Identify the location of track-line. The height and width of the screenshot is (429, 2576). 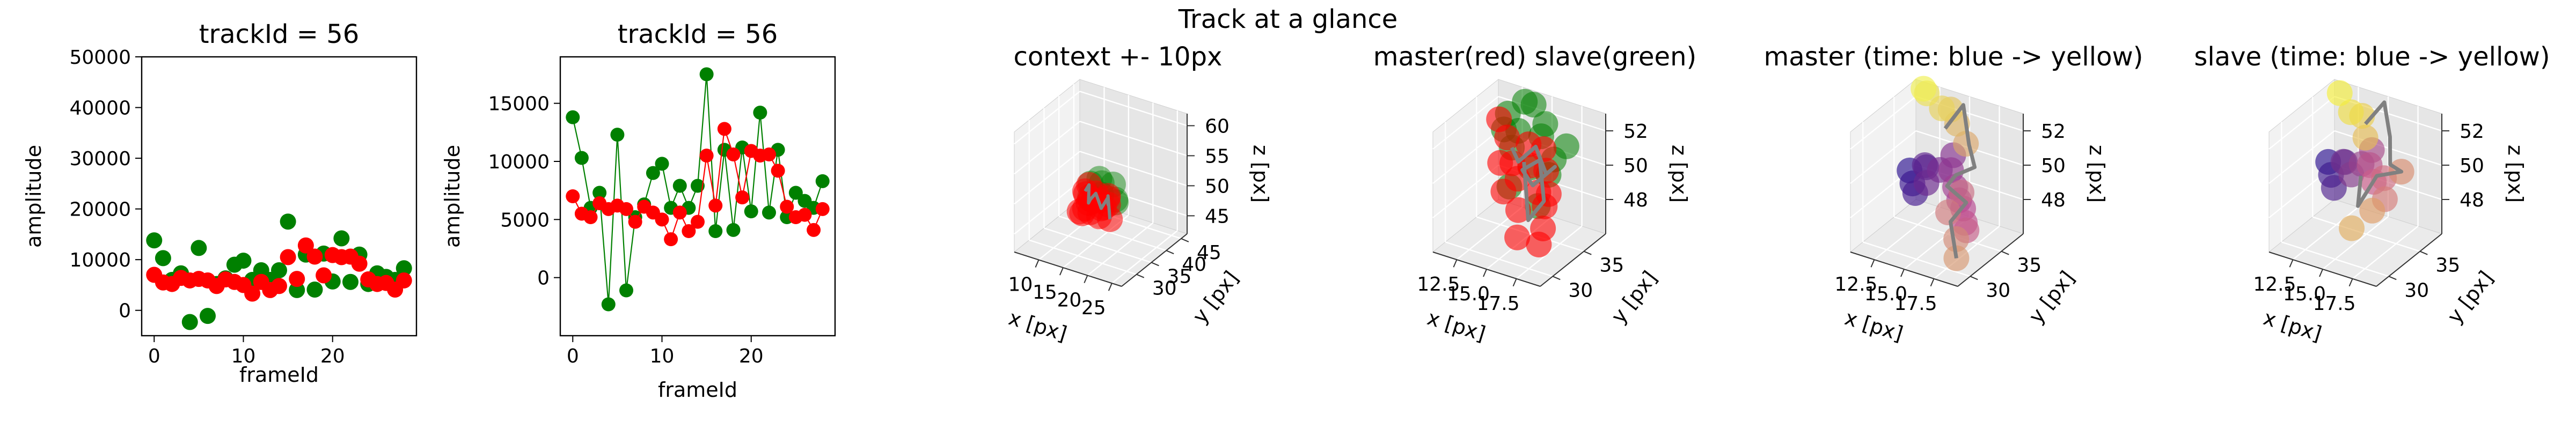
(1960, 181).